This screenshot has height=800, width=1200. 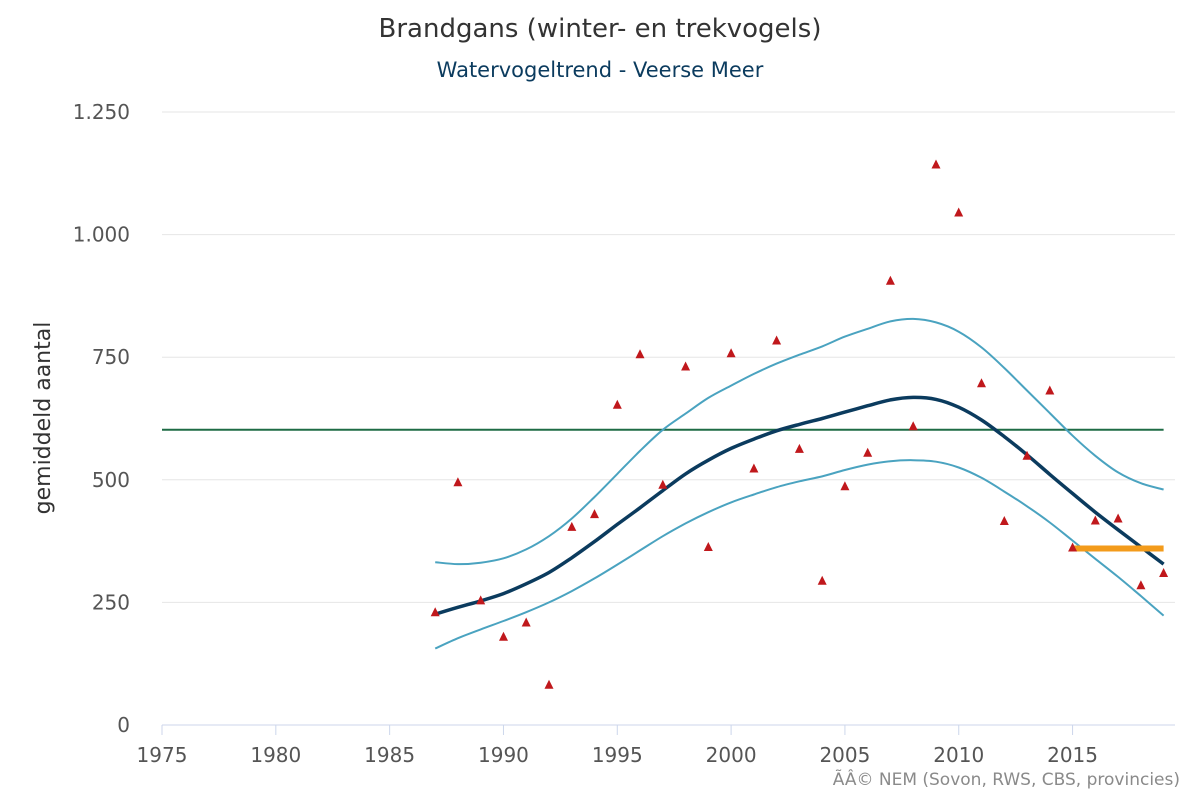 What do you see at coordinates (958, 755) in the screenshot?
I see `x-tick-label: 2010` at bounding box center [958, 755].